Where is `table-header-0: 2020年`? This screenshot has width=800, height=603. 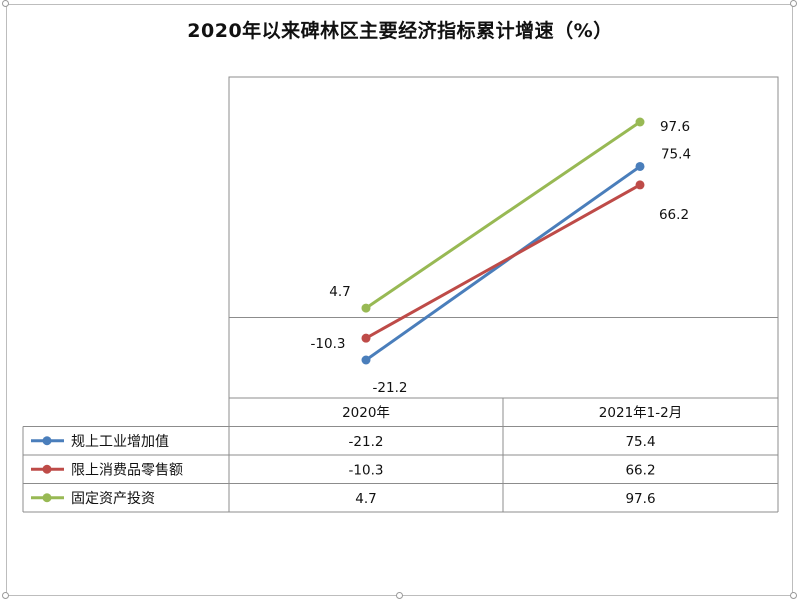 table-header-0: 2020年 is located at coordinates (366, 413).